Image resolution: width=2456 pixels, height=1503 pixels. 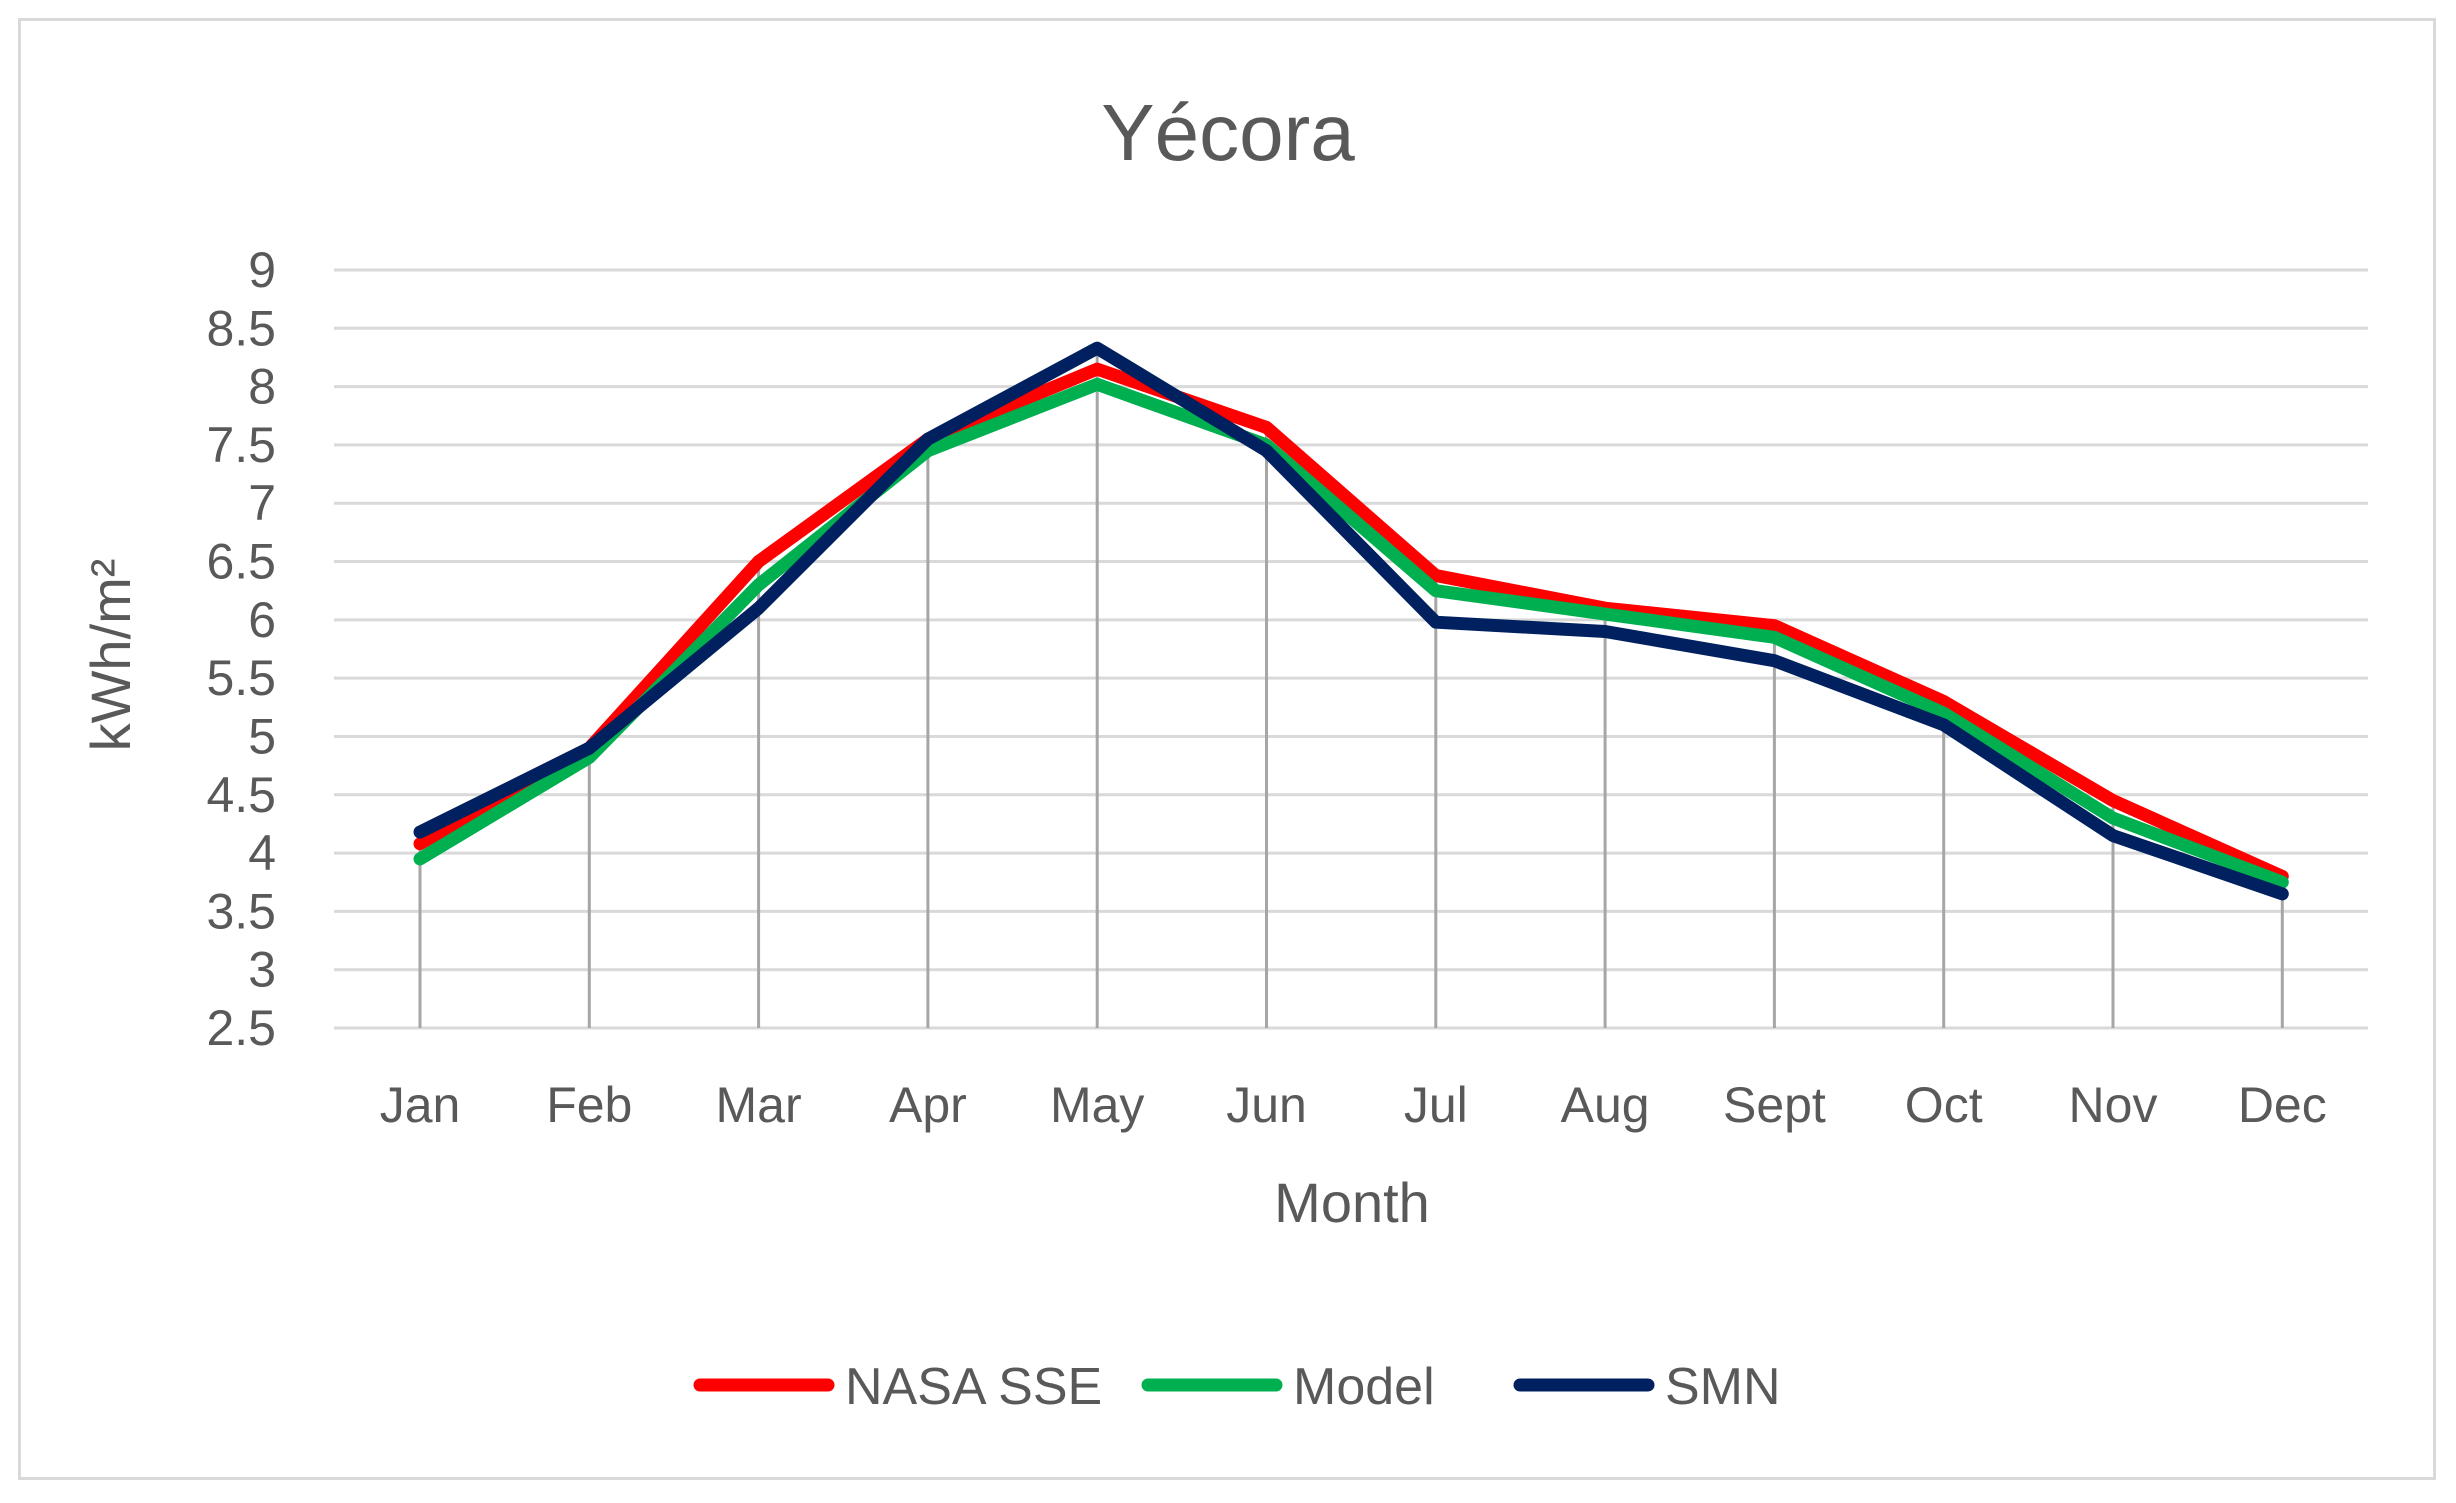 What do you see at coordinates (262, 387) in the screenshot?
I see `y-tick-label: 8` at bounding box center [262, 387].